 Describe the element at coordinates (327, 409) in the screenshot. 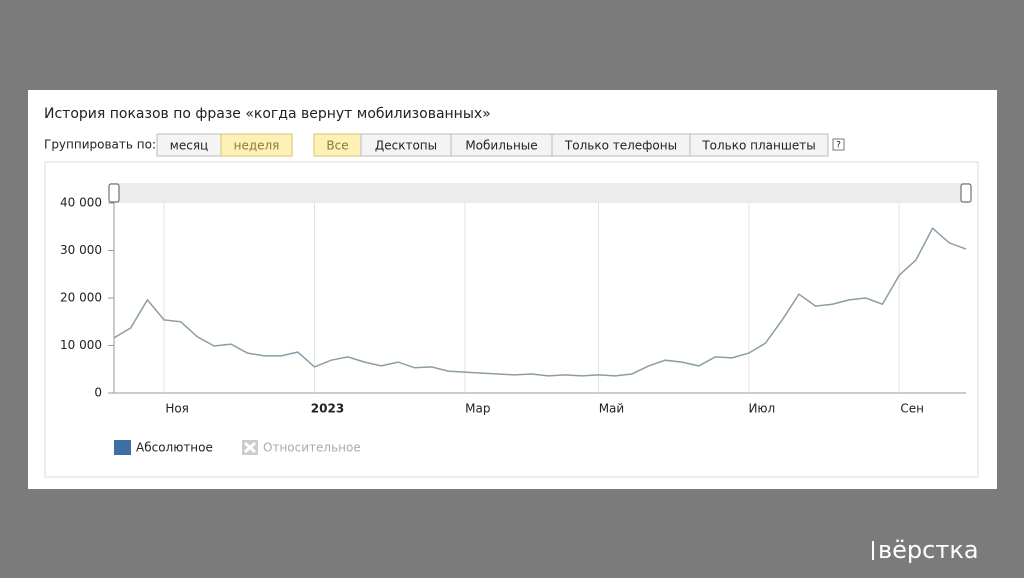

I see `x-tick-label: 2023` at that location.